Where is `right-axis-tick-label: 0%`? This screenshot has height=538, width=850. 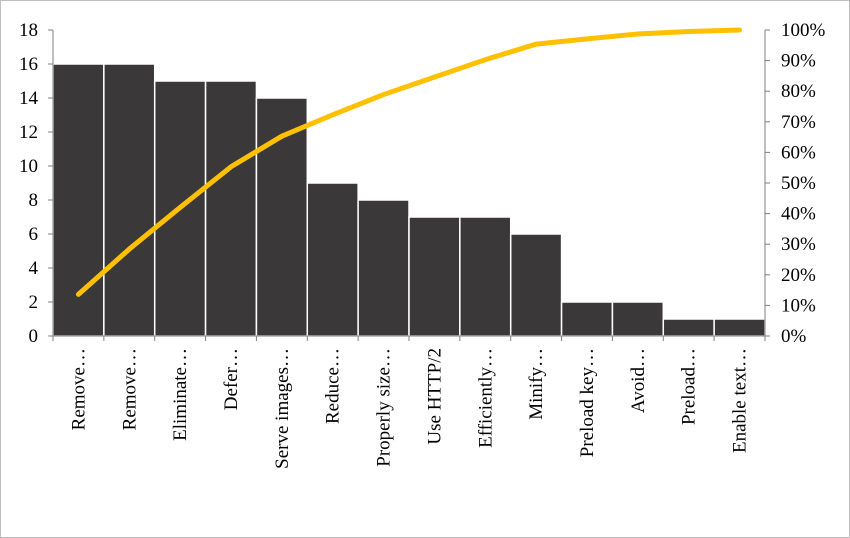
right-axis-tick-label: 0% is located at coordinates (794, 336).